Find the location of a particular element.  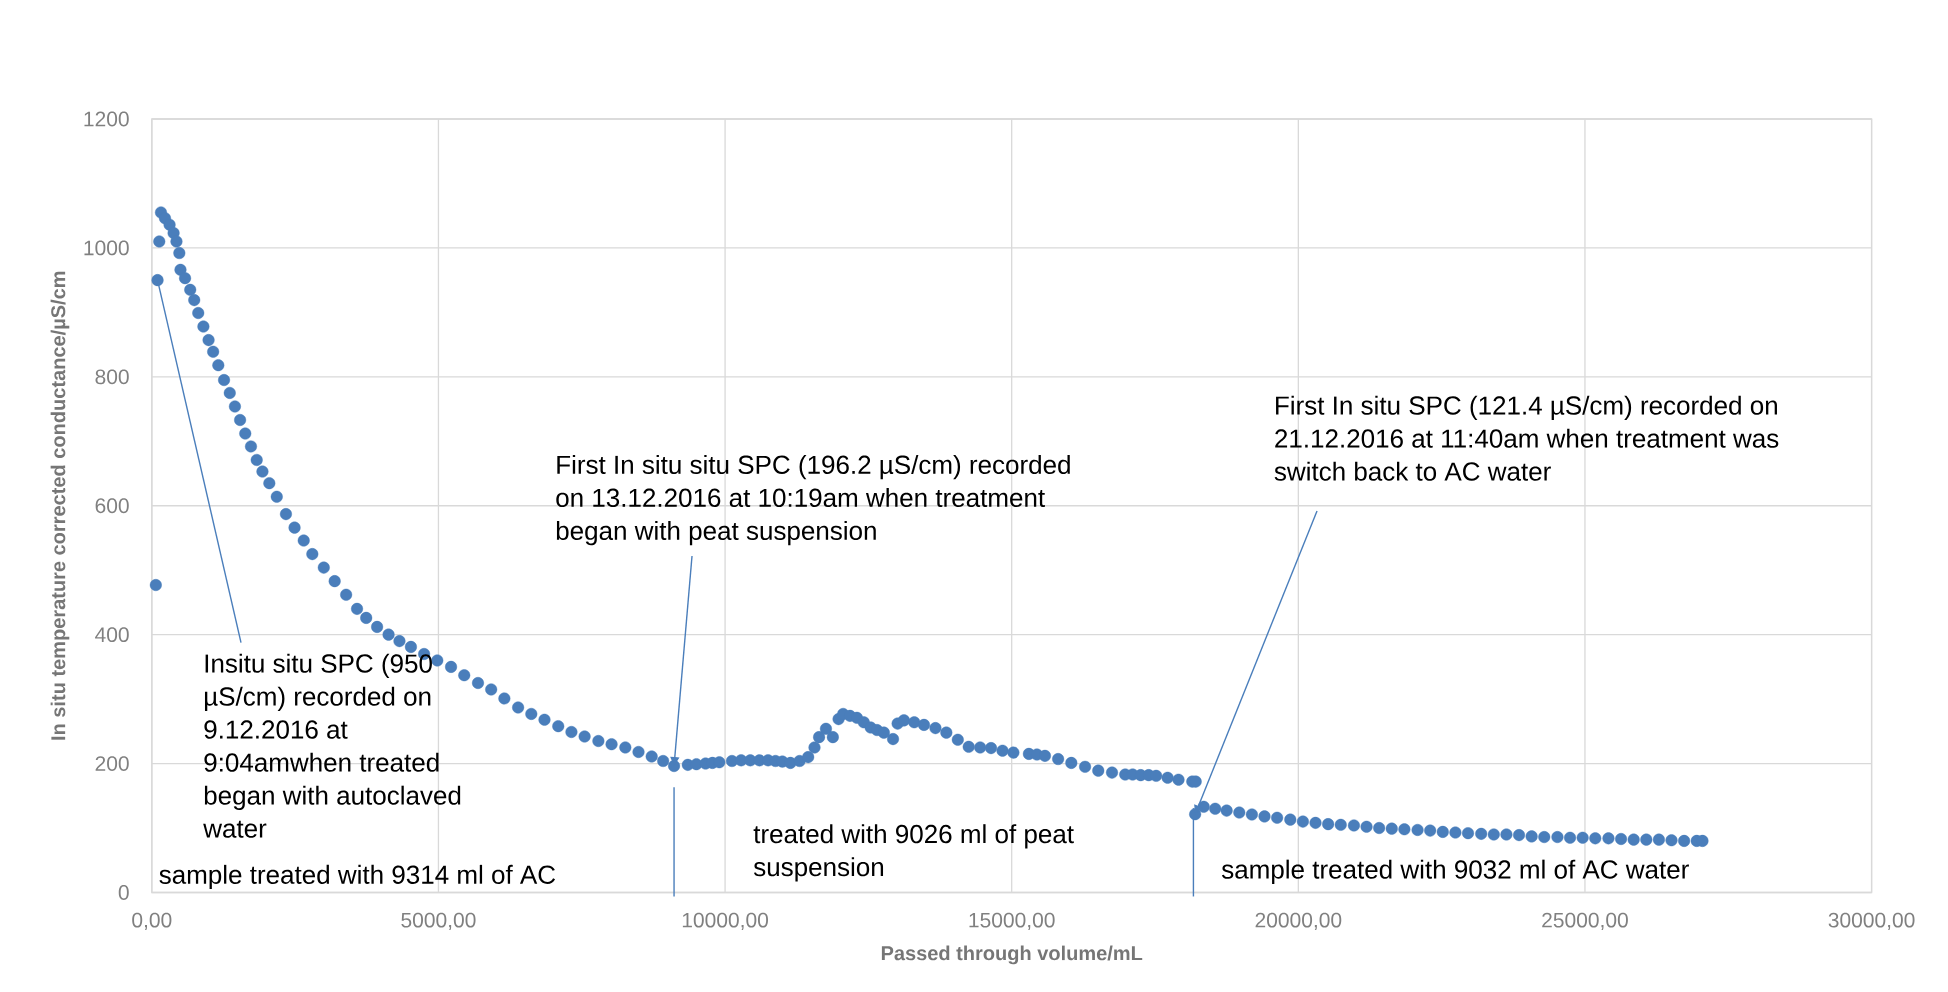

y-tick-label: 1200 is located at coordinates (106, 119).